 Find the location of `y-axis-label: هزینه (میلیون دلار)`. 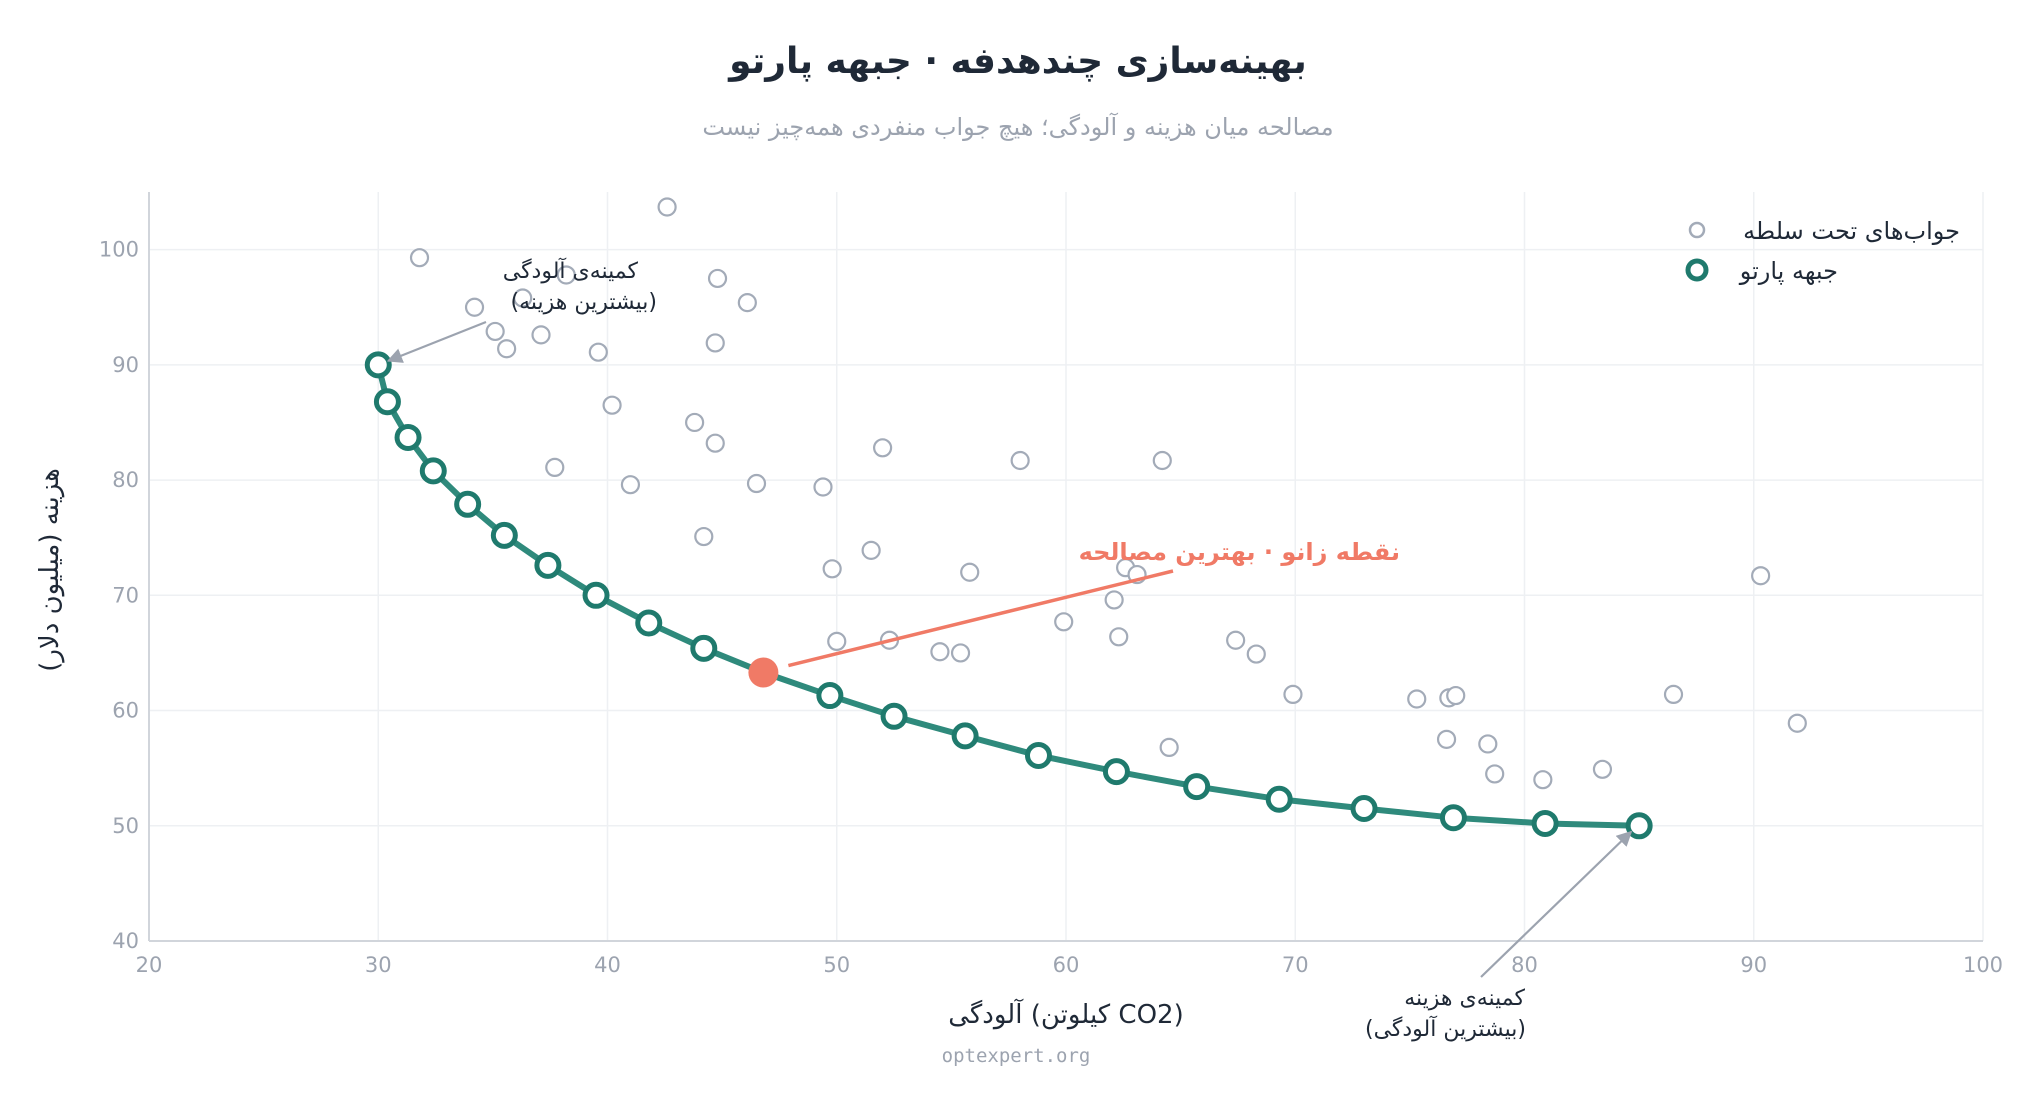

y-axis-label: هزینه (میلیون دلار) is located at coordinates (50, 570).